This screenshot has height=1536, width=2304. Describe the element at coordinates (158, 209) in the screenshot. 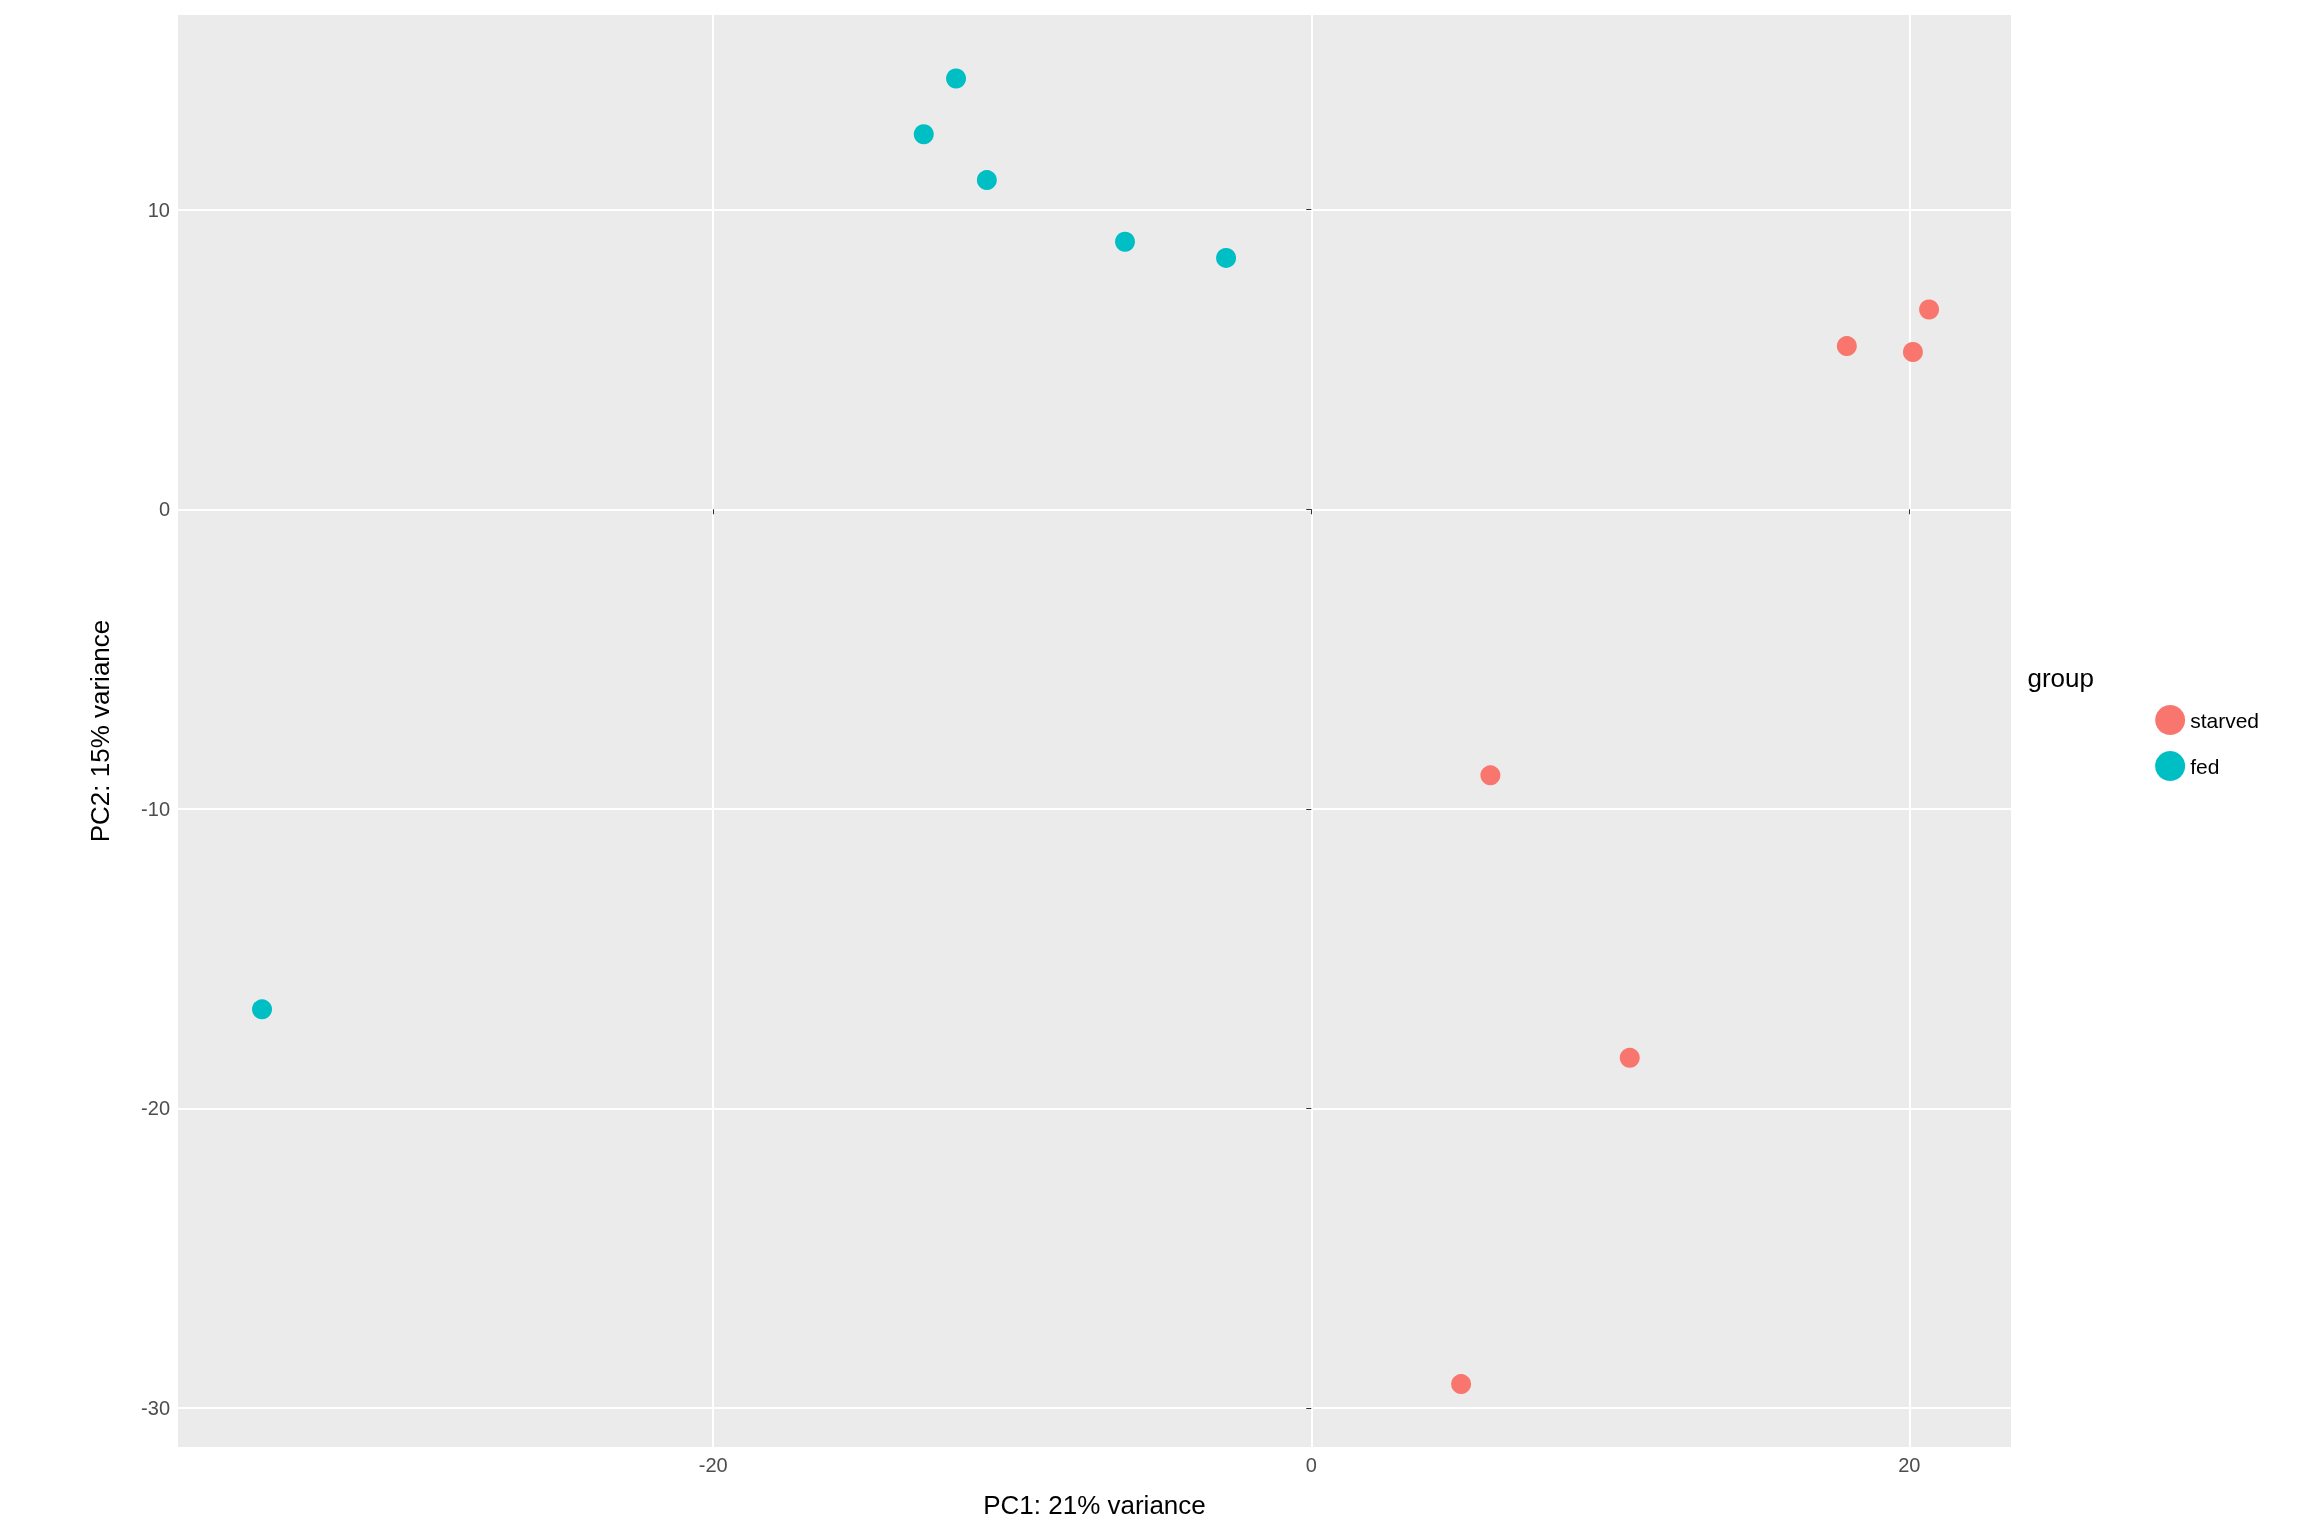

I see `y-tick-label: 10` at that location.